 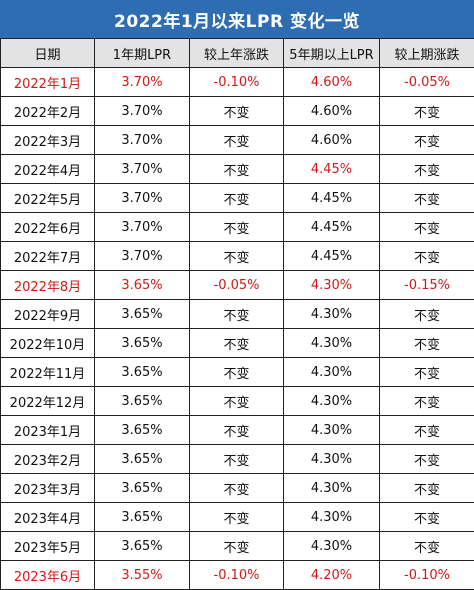 I want to click on cell-date: 2023年5月, so click(x=48, y=546).